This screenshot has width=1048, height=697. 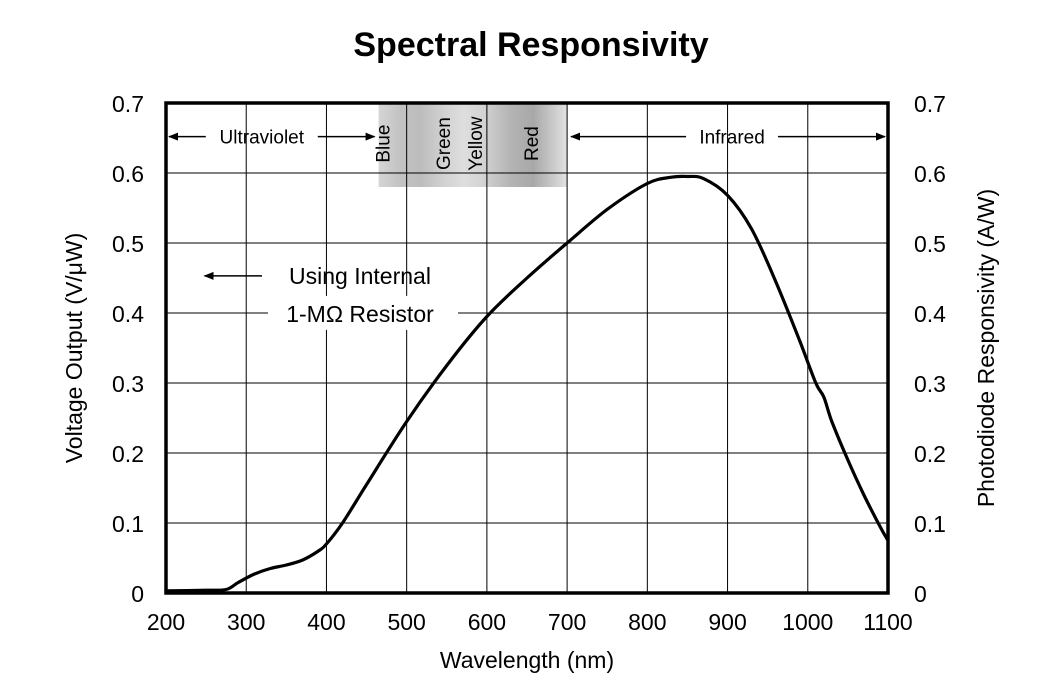 What do you see at coordinates (986, 348) in the screenshot?
I see `y-axis-right-label: Photodiode Responsivity (A/W)` at bounding box center [986, 348].